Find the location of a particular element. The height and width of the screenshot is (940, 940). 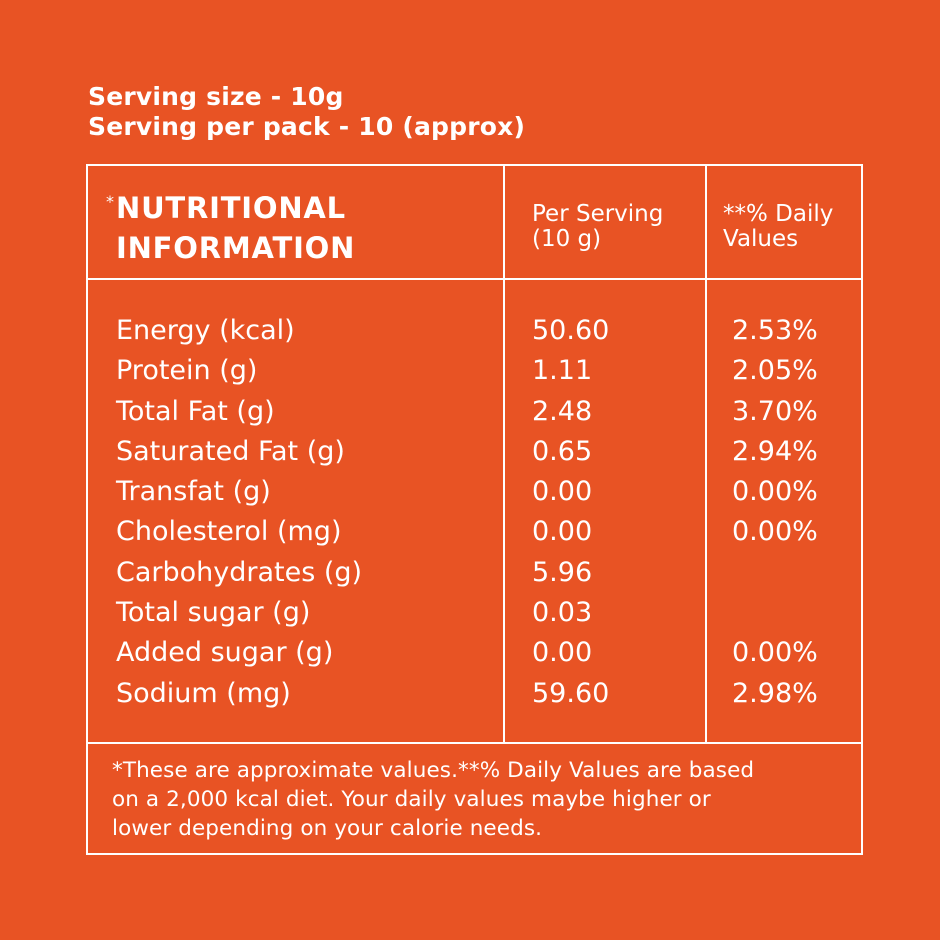

nutrient-name: Carbohydrates (g) is located at coordinates (239, 572).